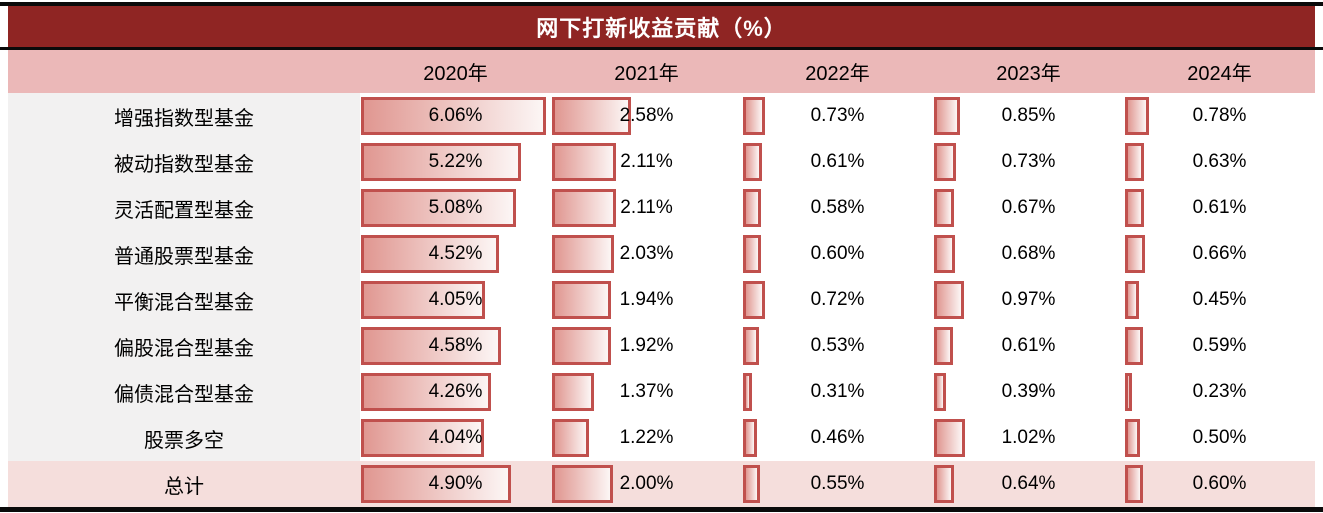 The width and height of the screenshot is (1323, 513). Describe the element at coordinates (837, 74) in the screenshot. I see `header-year-2022: 2022年` at that location.